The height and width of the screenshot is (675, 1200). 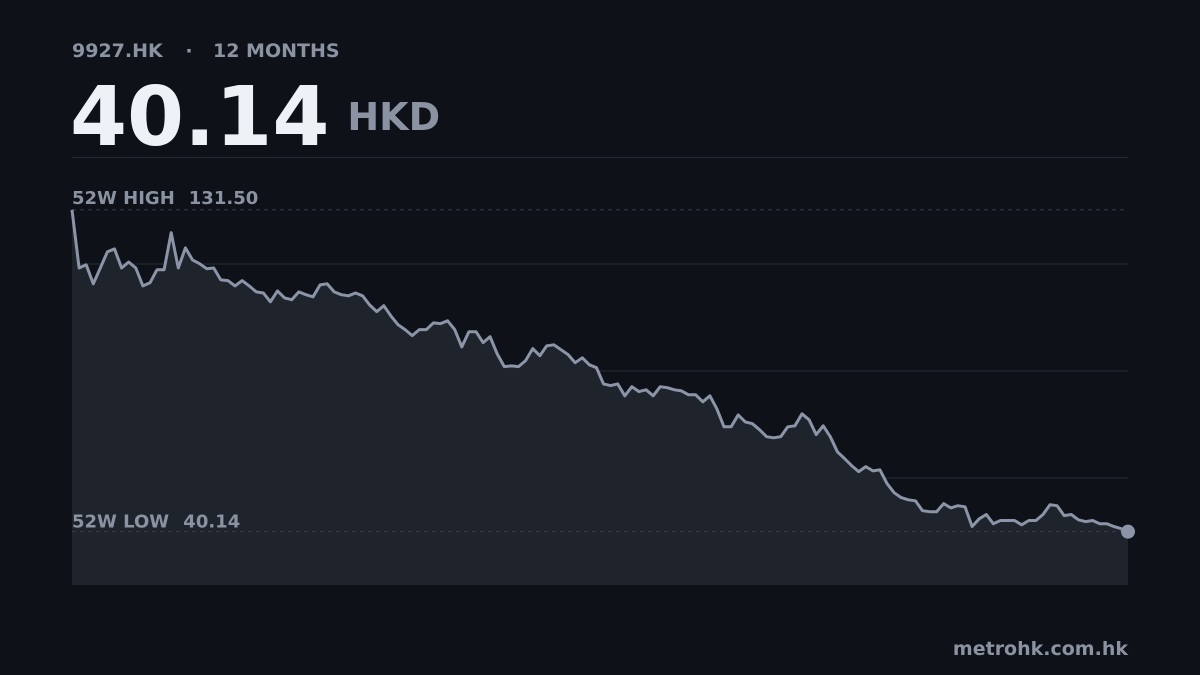 What do you see at coordinates (1128, 531) in the screenshot?
I see `last-point` at bounding box center [1128, 531].